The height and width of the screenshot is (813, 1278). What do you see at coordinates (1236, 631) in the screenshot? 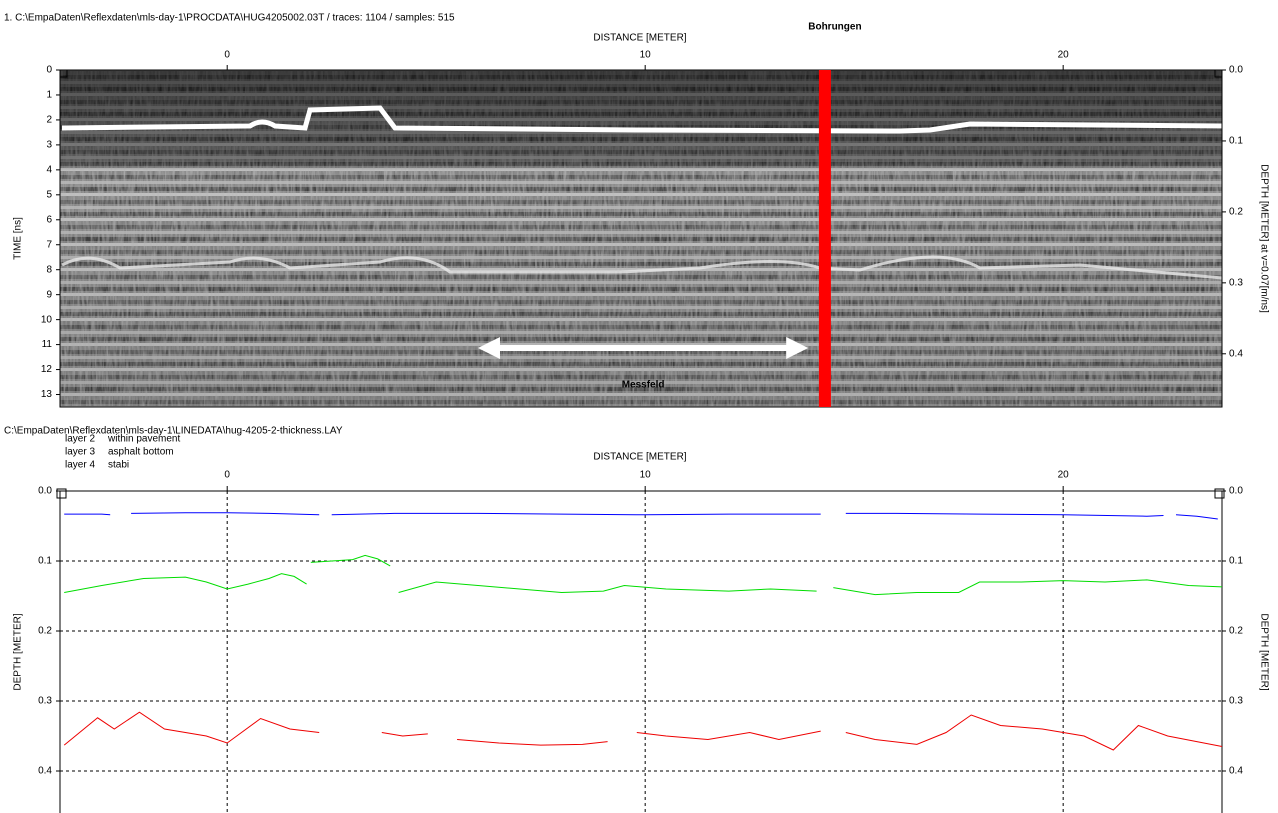
I see `y-tick-label-right: 0.2` at bounding box center [1236, 631].